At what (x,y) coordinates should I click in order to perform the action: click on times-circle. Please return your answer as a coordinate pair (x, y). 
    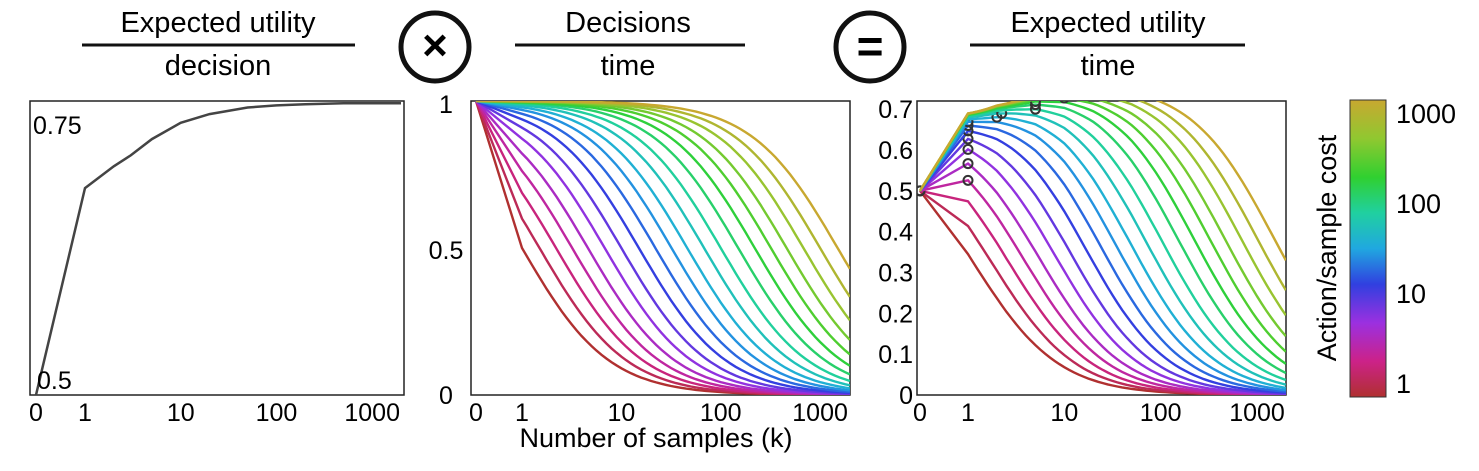
    Looking at the image, I should click on (435, 47).